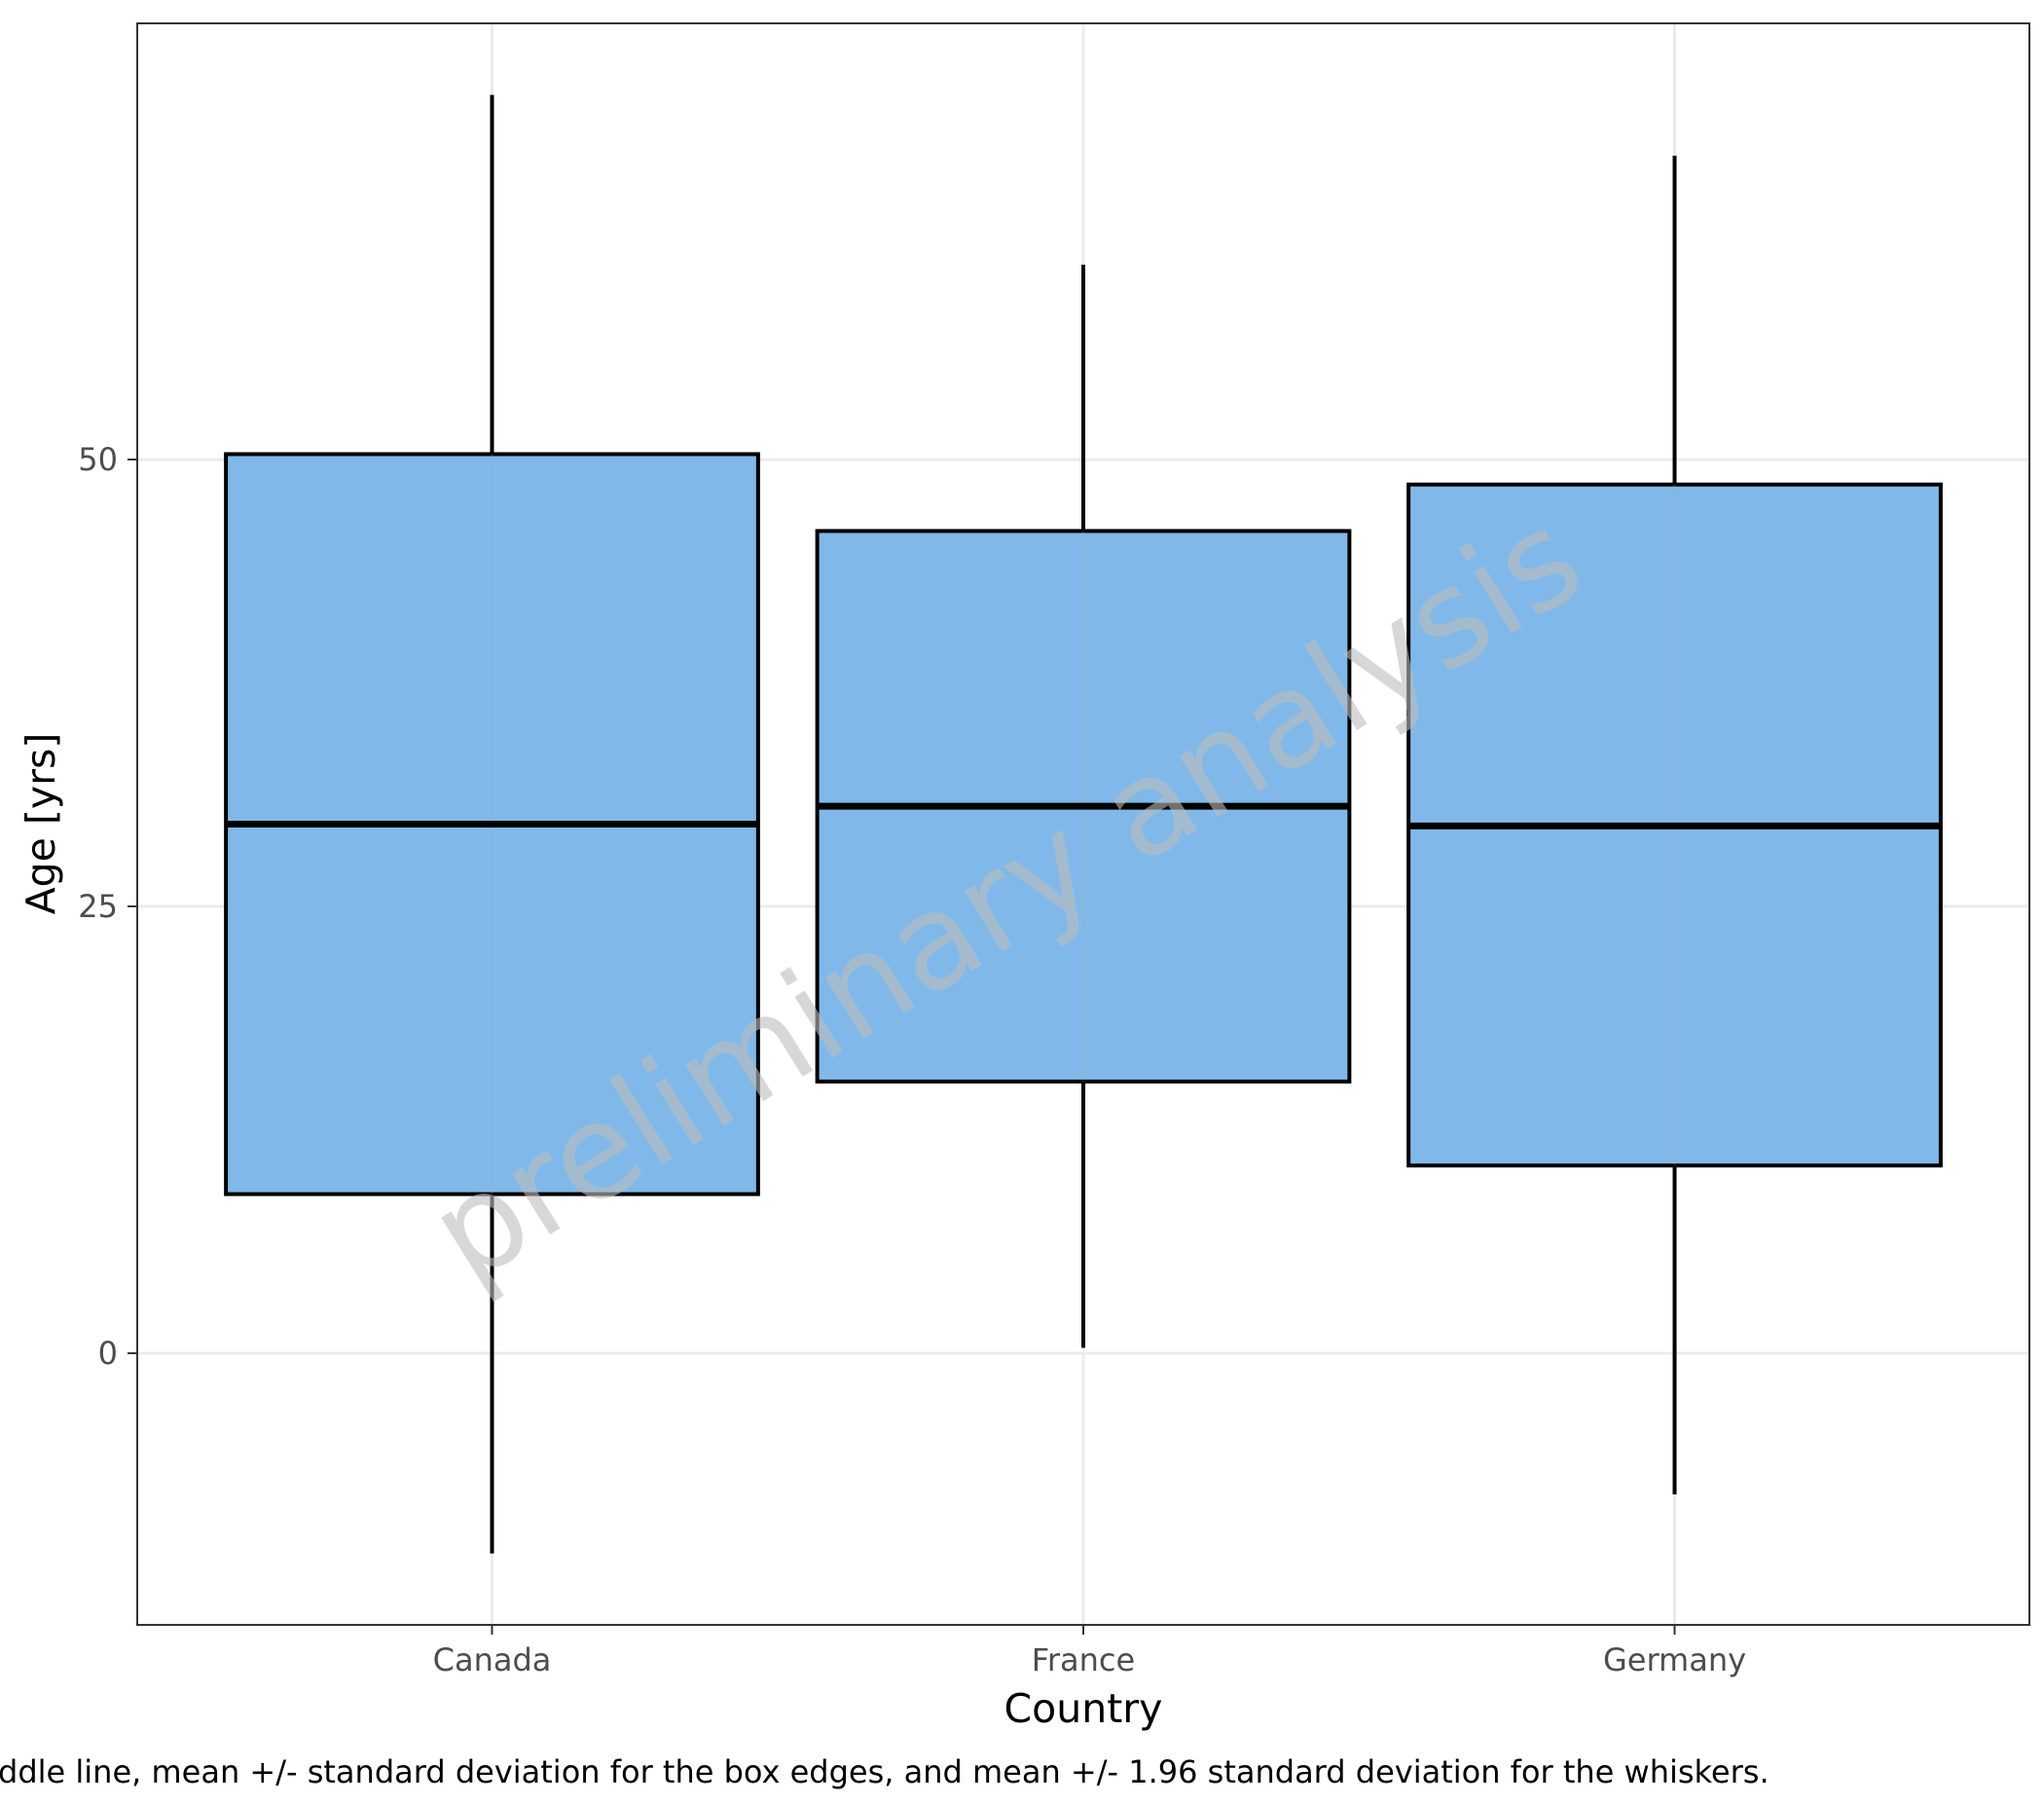 Image resolution: width=2044 pixels, height=1805 pixels. I want to click on x-axis-title: Country, so click(1083, 1708).